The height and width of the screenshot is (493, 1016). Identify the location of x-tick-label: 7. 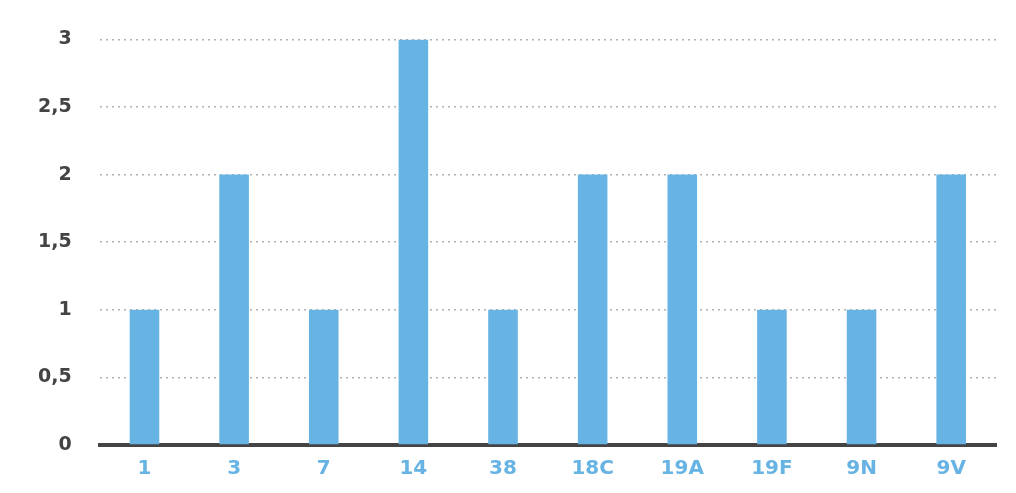
(323, 467).